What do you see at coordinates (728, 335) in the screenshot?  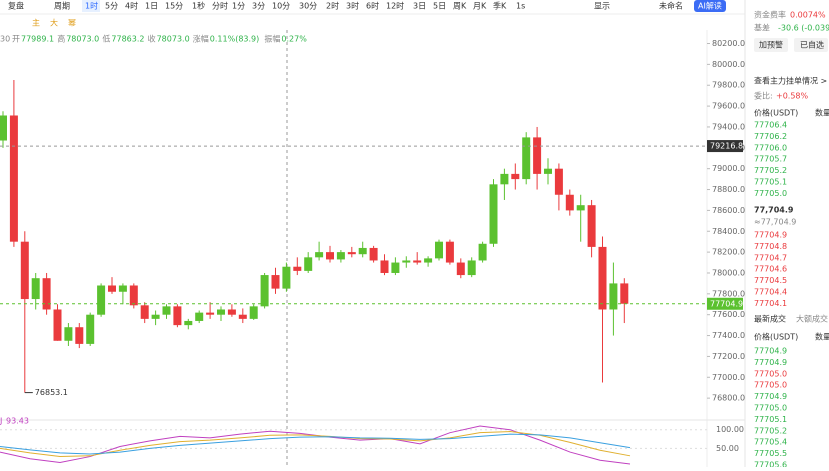 I see `y-tick-label: 77400.0` at bounding box center [728, 335].